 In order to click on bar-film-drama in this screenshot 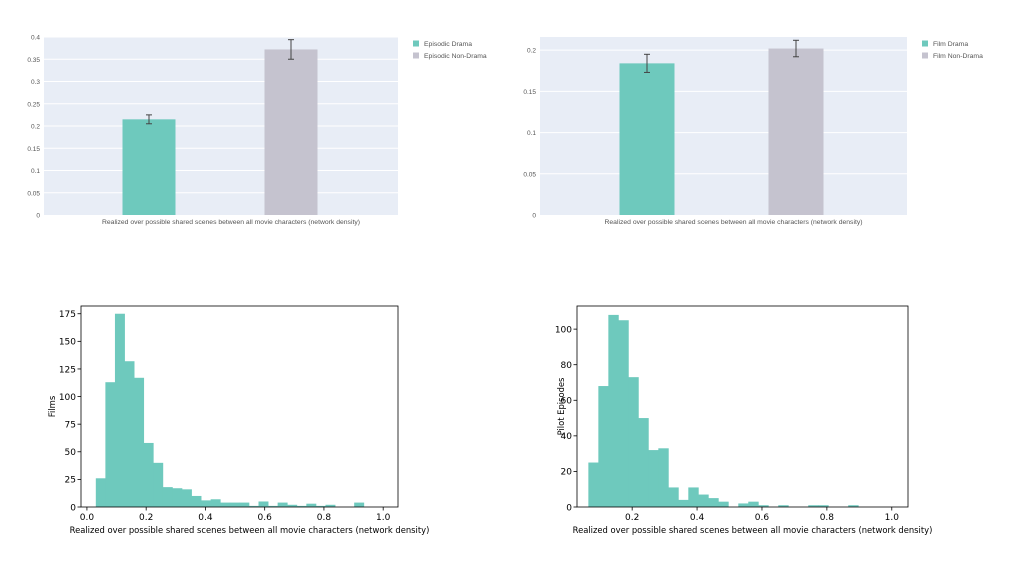, I will do `click(647, 139)`.